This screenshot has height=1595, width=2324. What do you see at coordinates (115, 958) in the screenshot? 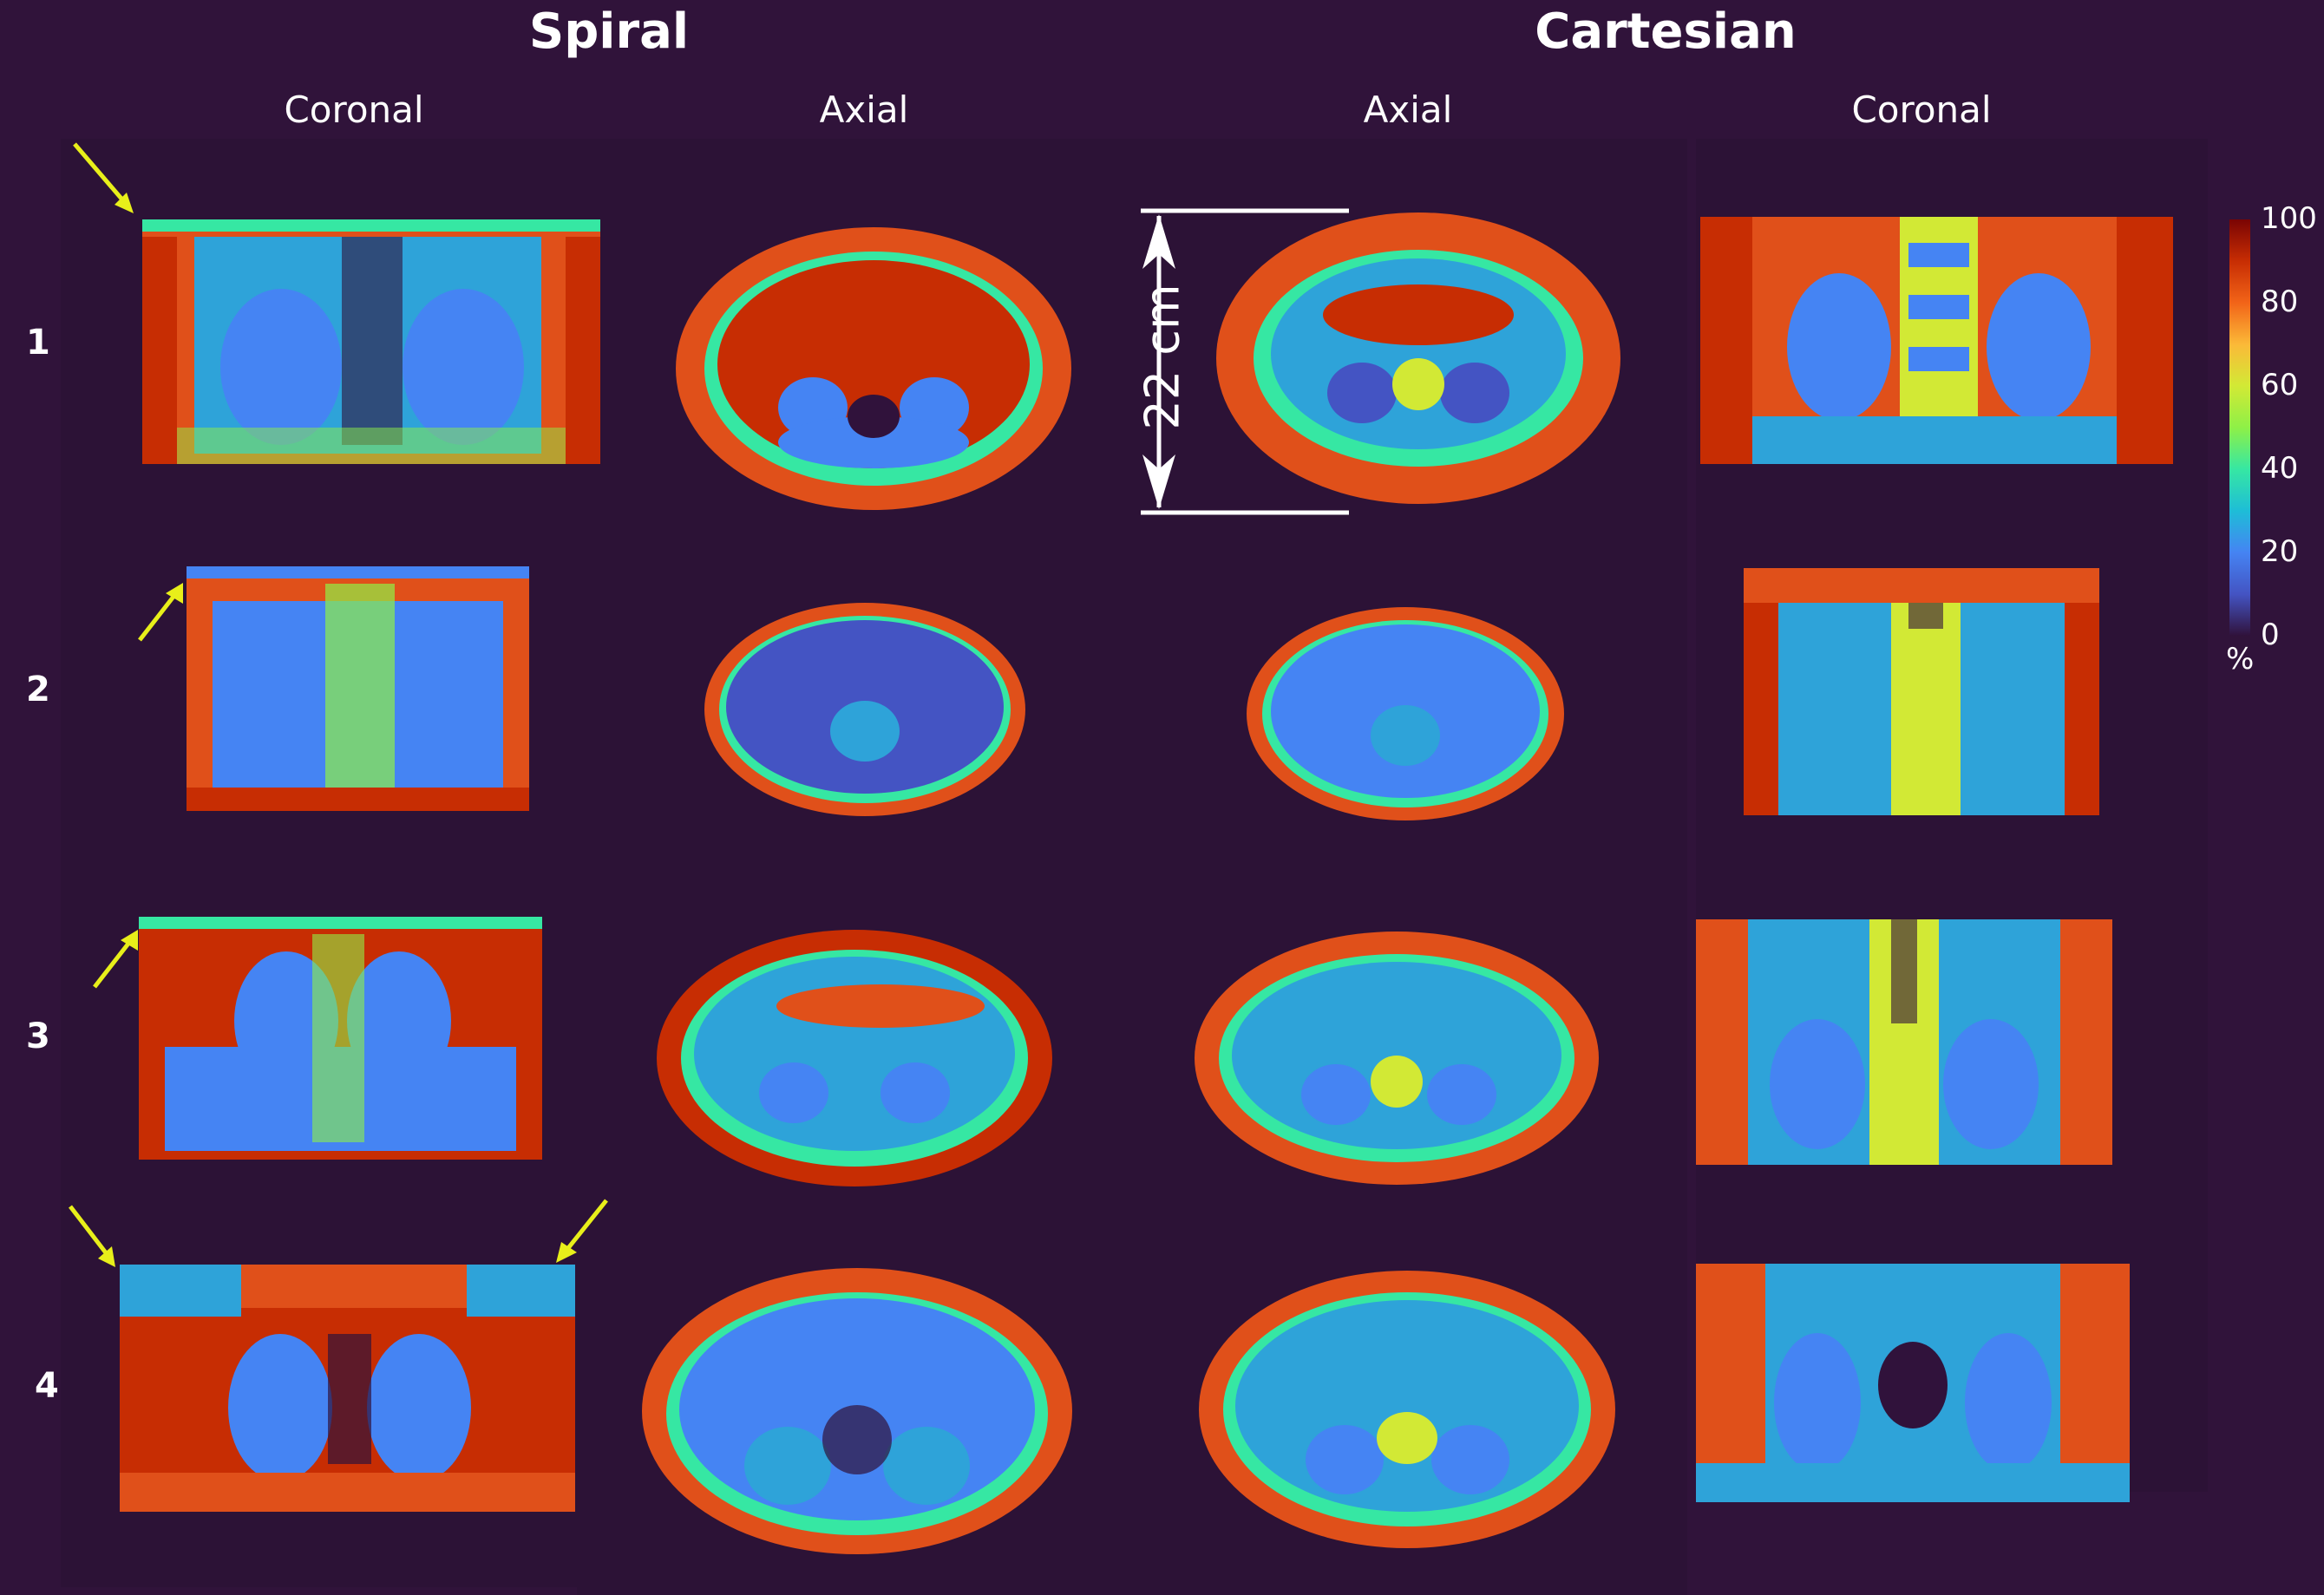
I see `arrow-row3-spiral-coronal` at bounding box center [115, 958].